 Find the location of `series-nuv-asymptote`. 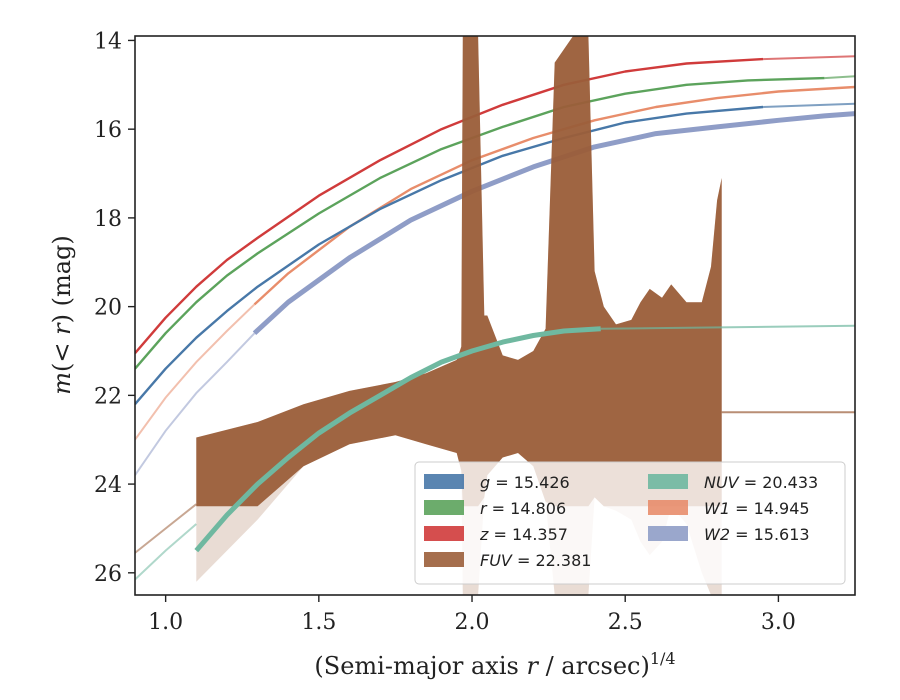

series-nuv-asymptote is located at coordinates (727, 327).